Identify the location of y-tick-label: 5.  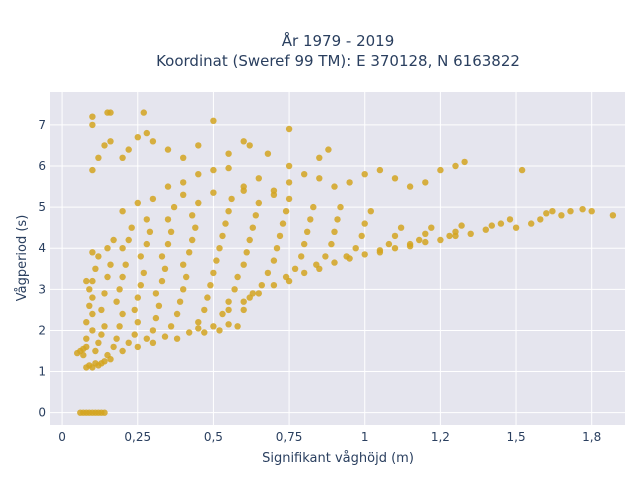
(42, 207).